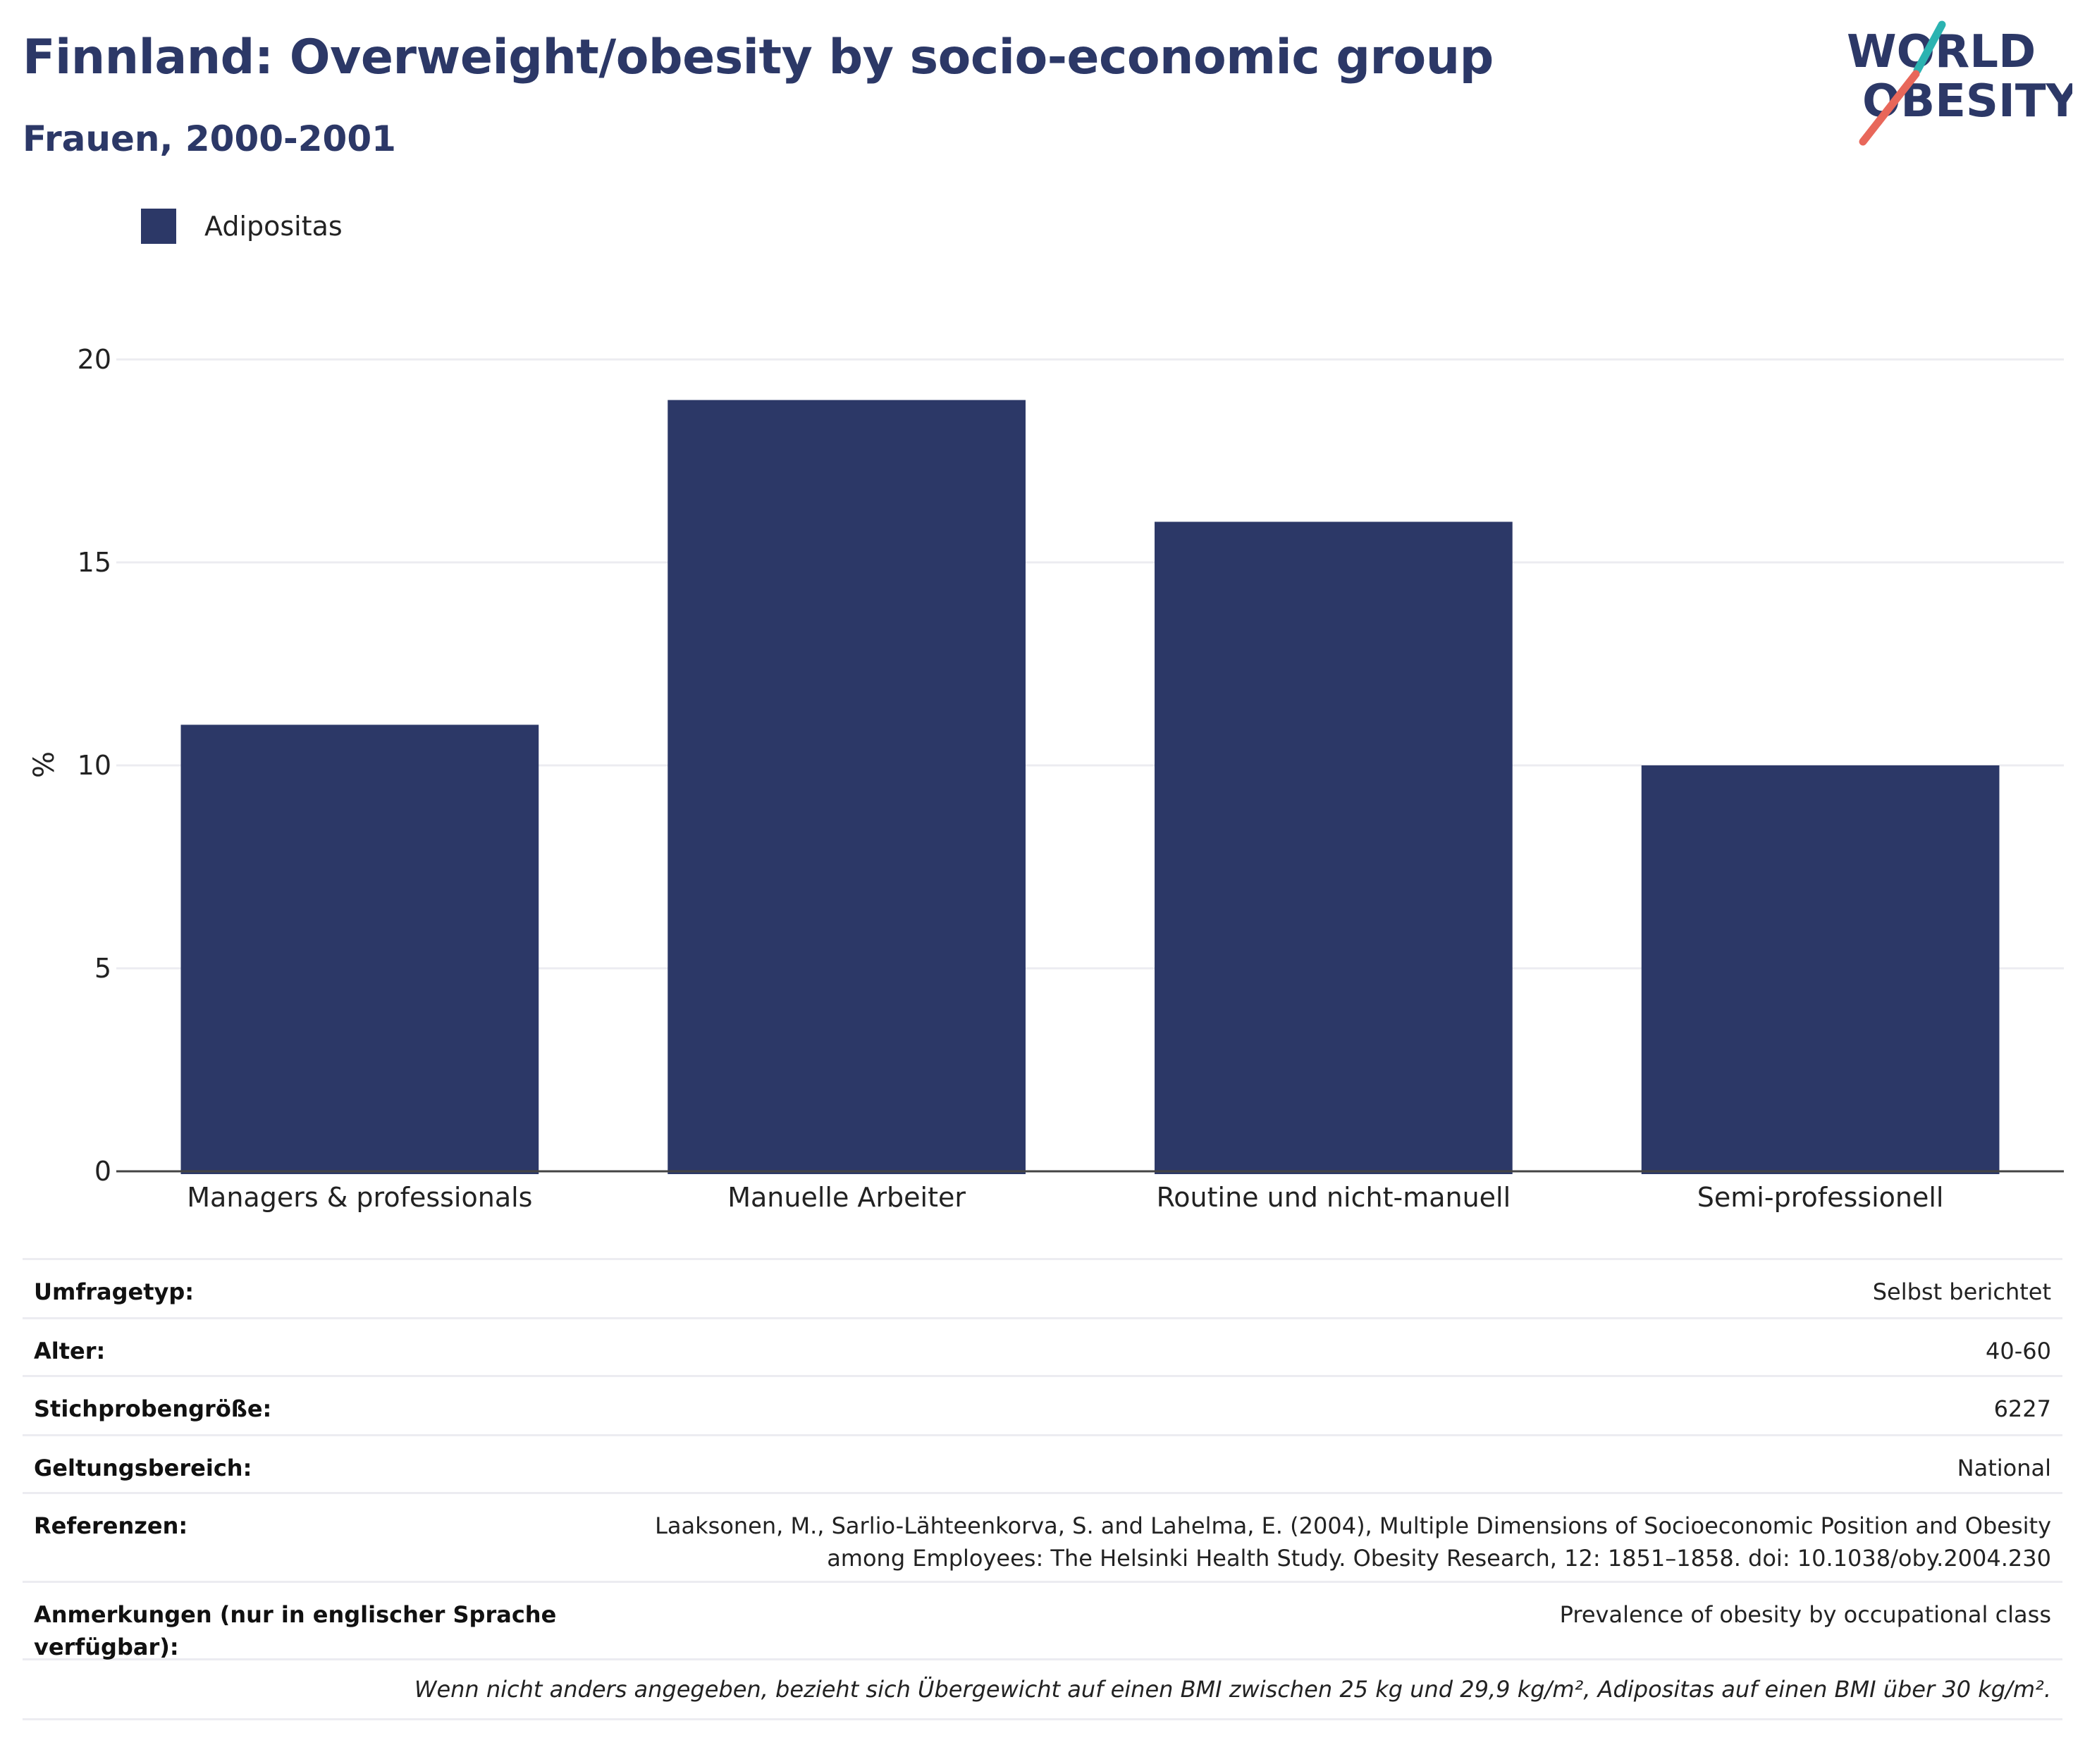 The width and height of the screenshot is (2085, 1764). Describe the element at coordinates (44, 764) in the screenshot. I see `y-axis-title: %` at that location.